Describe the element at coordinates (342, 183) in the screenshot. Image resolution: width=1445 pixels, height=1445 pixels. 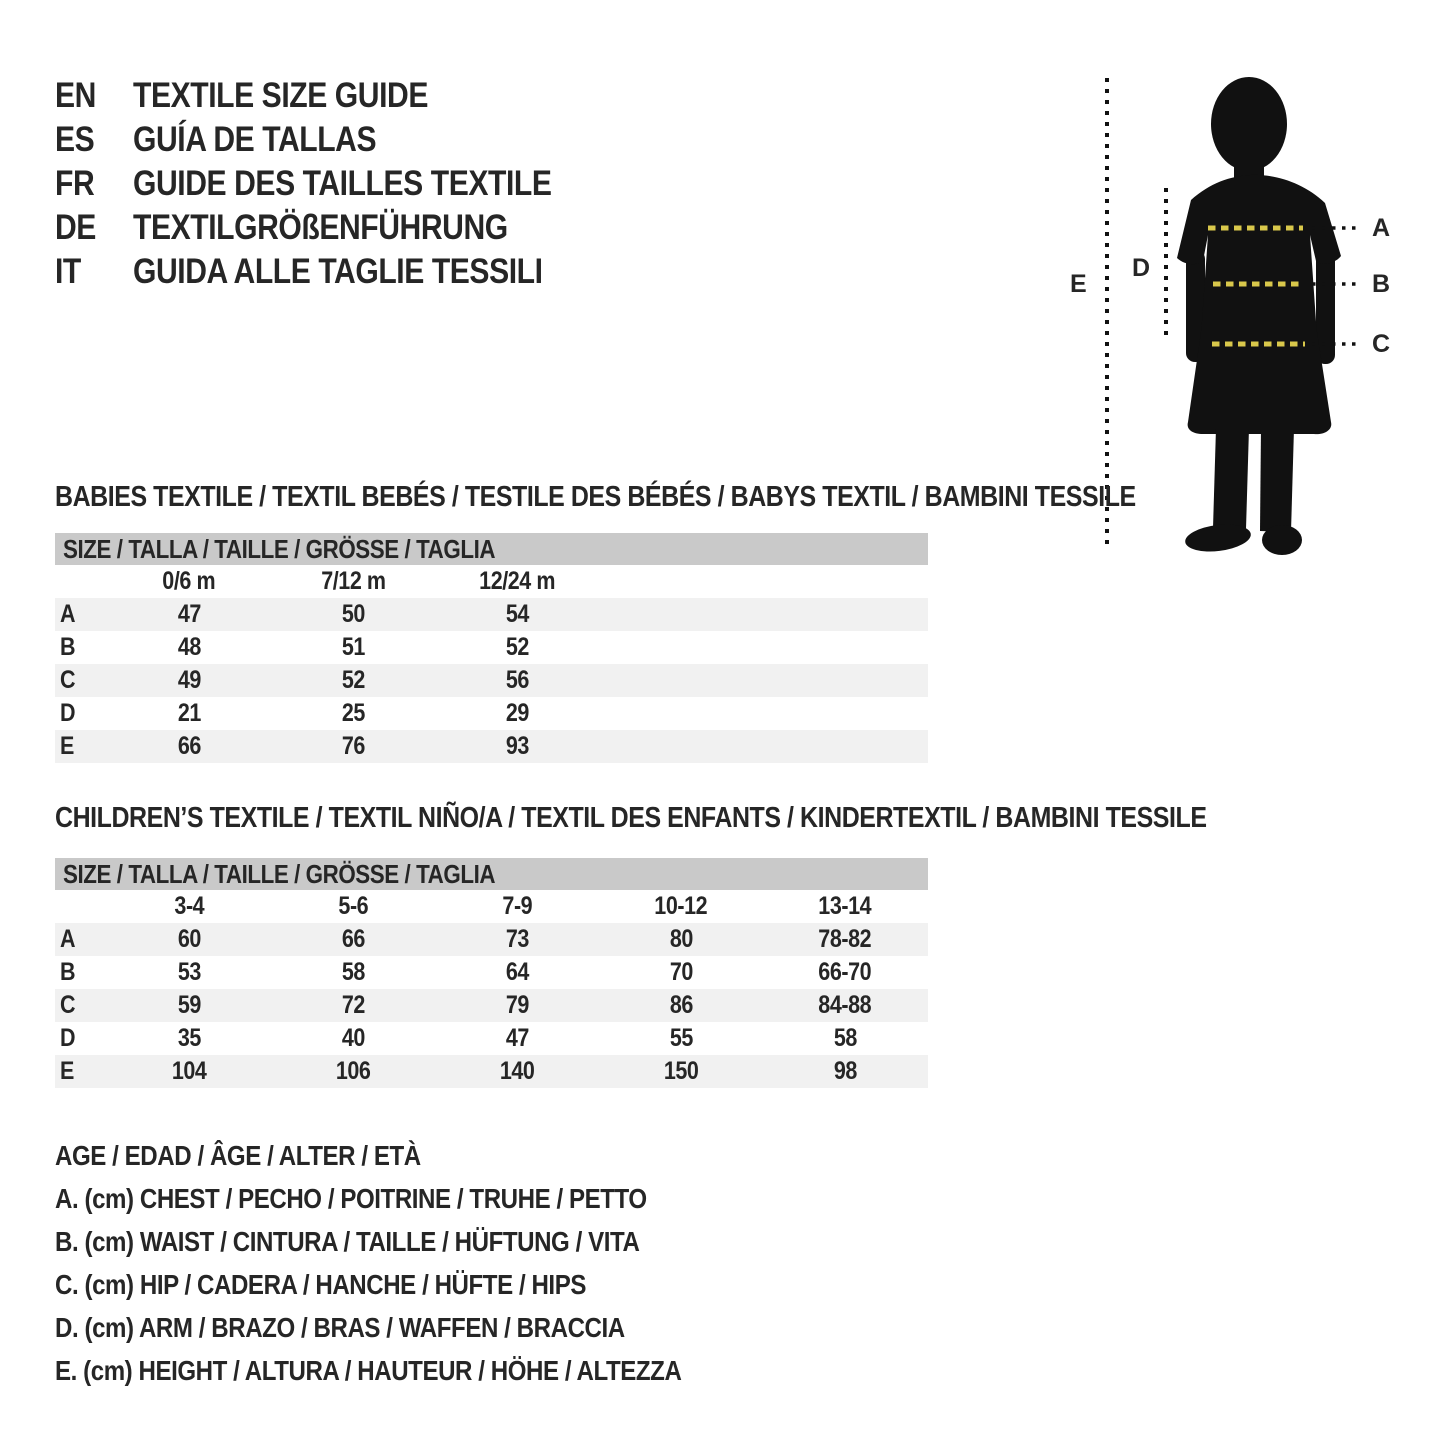
I see `page-title: GUIDE DES TAILLES TEXTILE` at that location.